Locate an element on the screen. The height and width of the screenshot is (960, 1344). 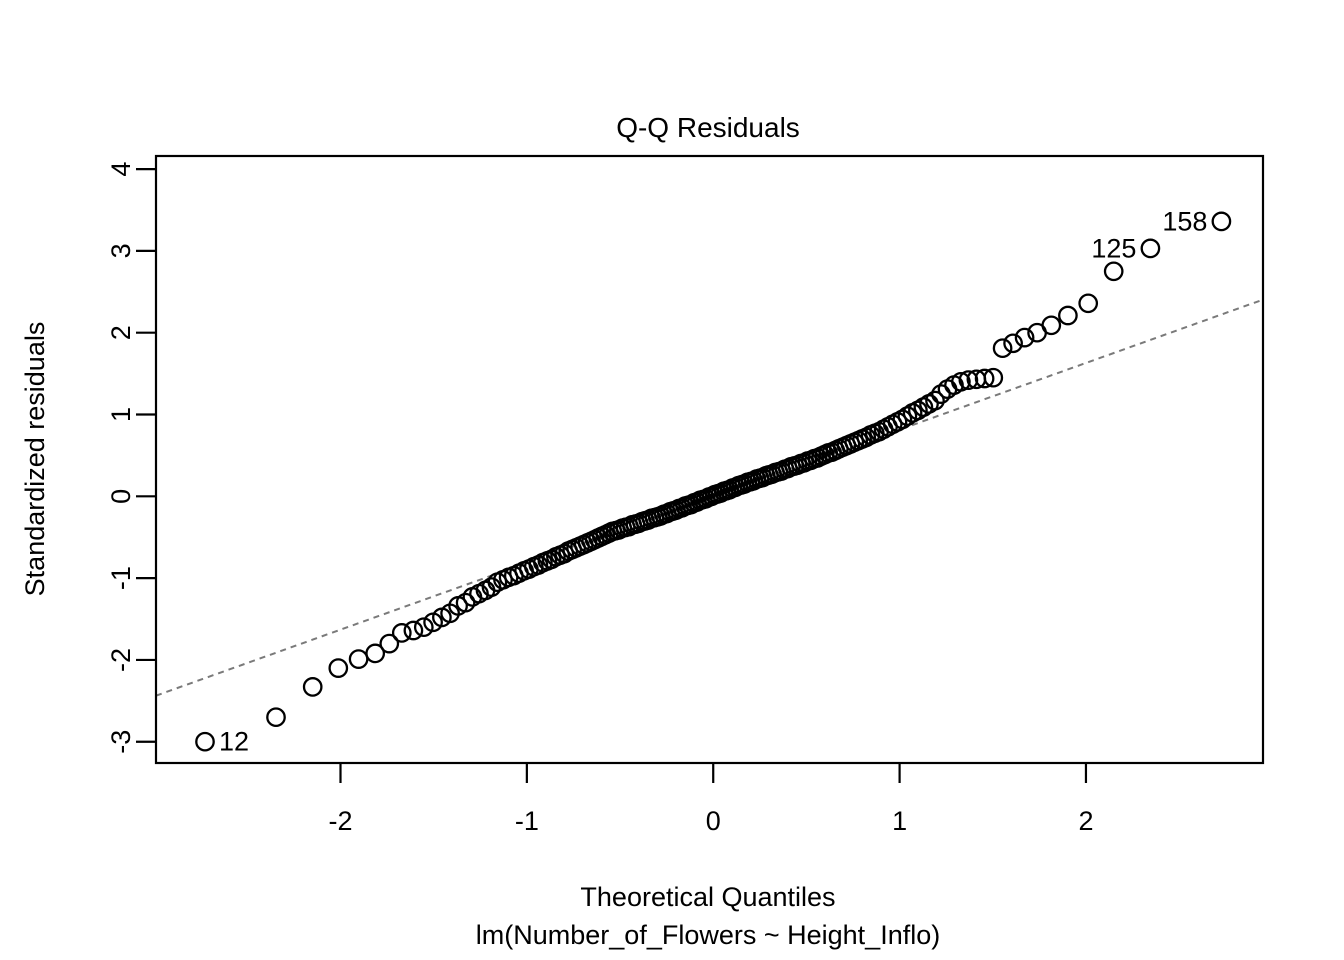
point-label: 125 is located at coordinates (1113, 248).